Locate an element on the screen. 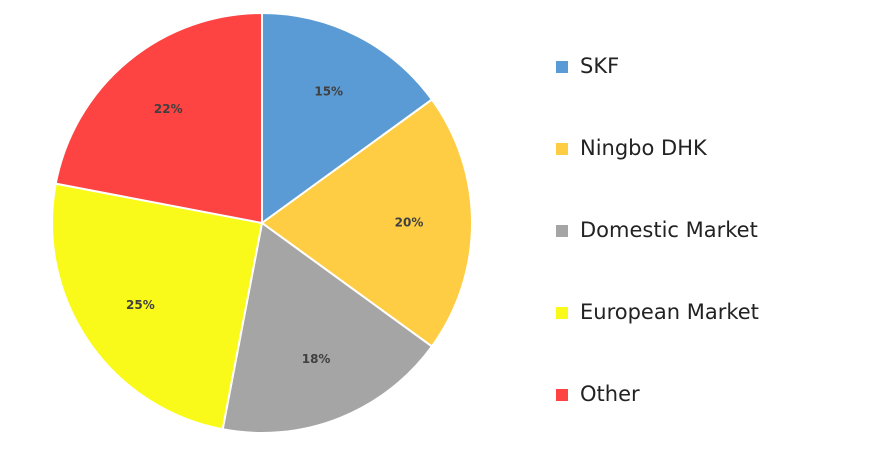  value-label: 25% is located at coordinates (140, 305).